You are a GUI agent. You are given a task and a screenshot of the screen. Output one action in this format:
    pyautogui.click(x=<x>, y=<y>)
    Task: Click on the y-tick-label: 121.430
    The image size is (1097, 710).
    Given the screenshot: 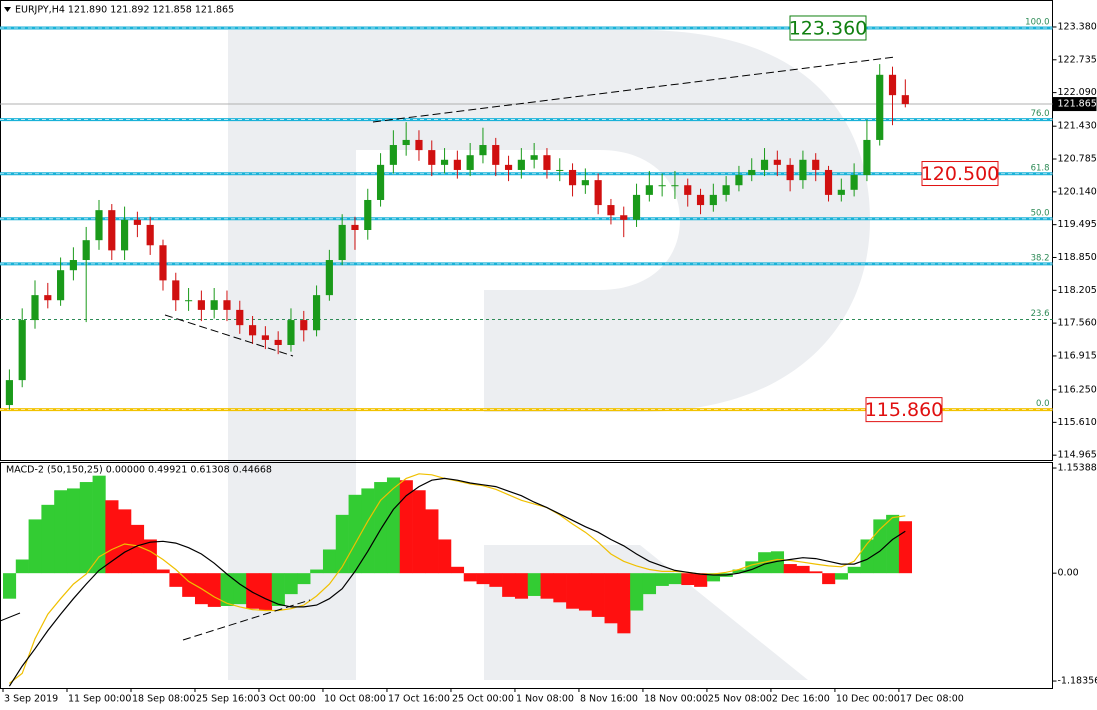 What is the action you would take?
    pyautogui.click(x=1077, y=126)
    